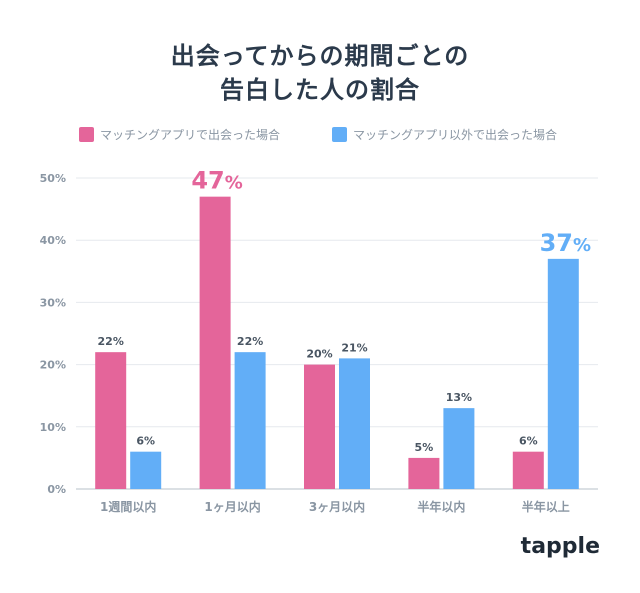 This screenshot has width=640, height=593. Describe the element at coordinates (320, 56) in the screenshot. I see `chart-title-line-1: 出会ってからの期間ごとの` at that location.